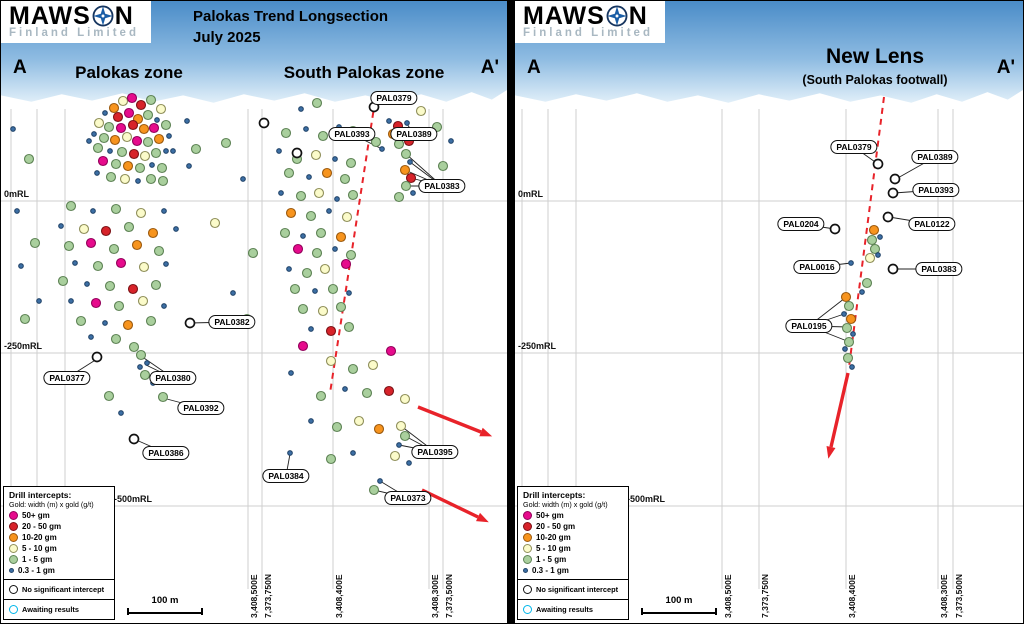 This screenshot has height=624, width=1024. I want to click on zone-label-south-palokas: South Palokas zone, so click(364, 72).